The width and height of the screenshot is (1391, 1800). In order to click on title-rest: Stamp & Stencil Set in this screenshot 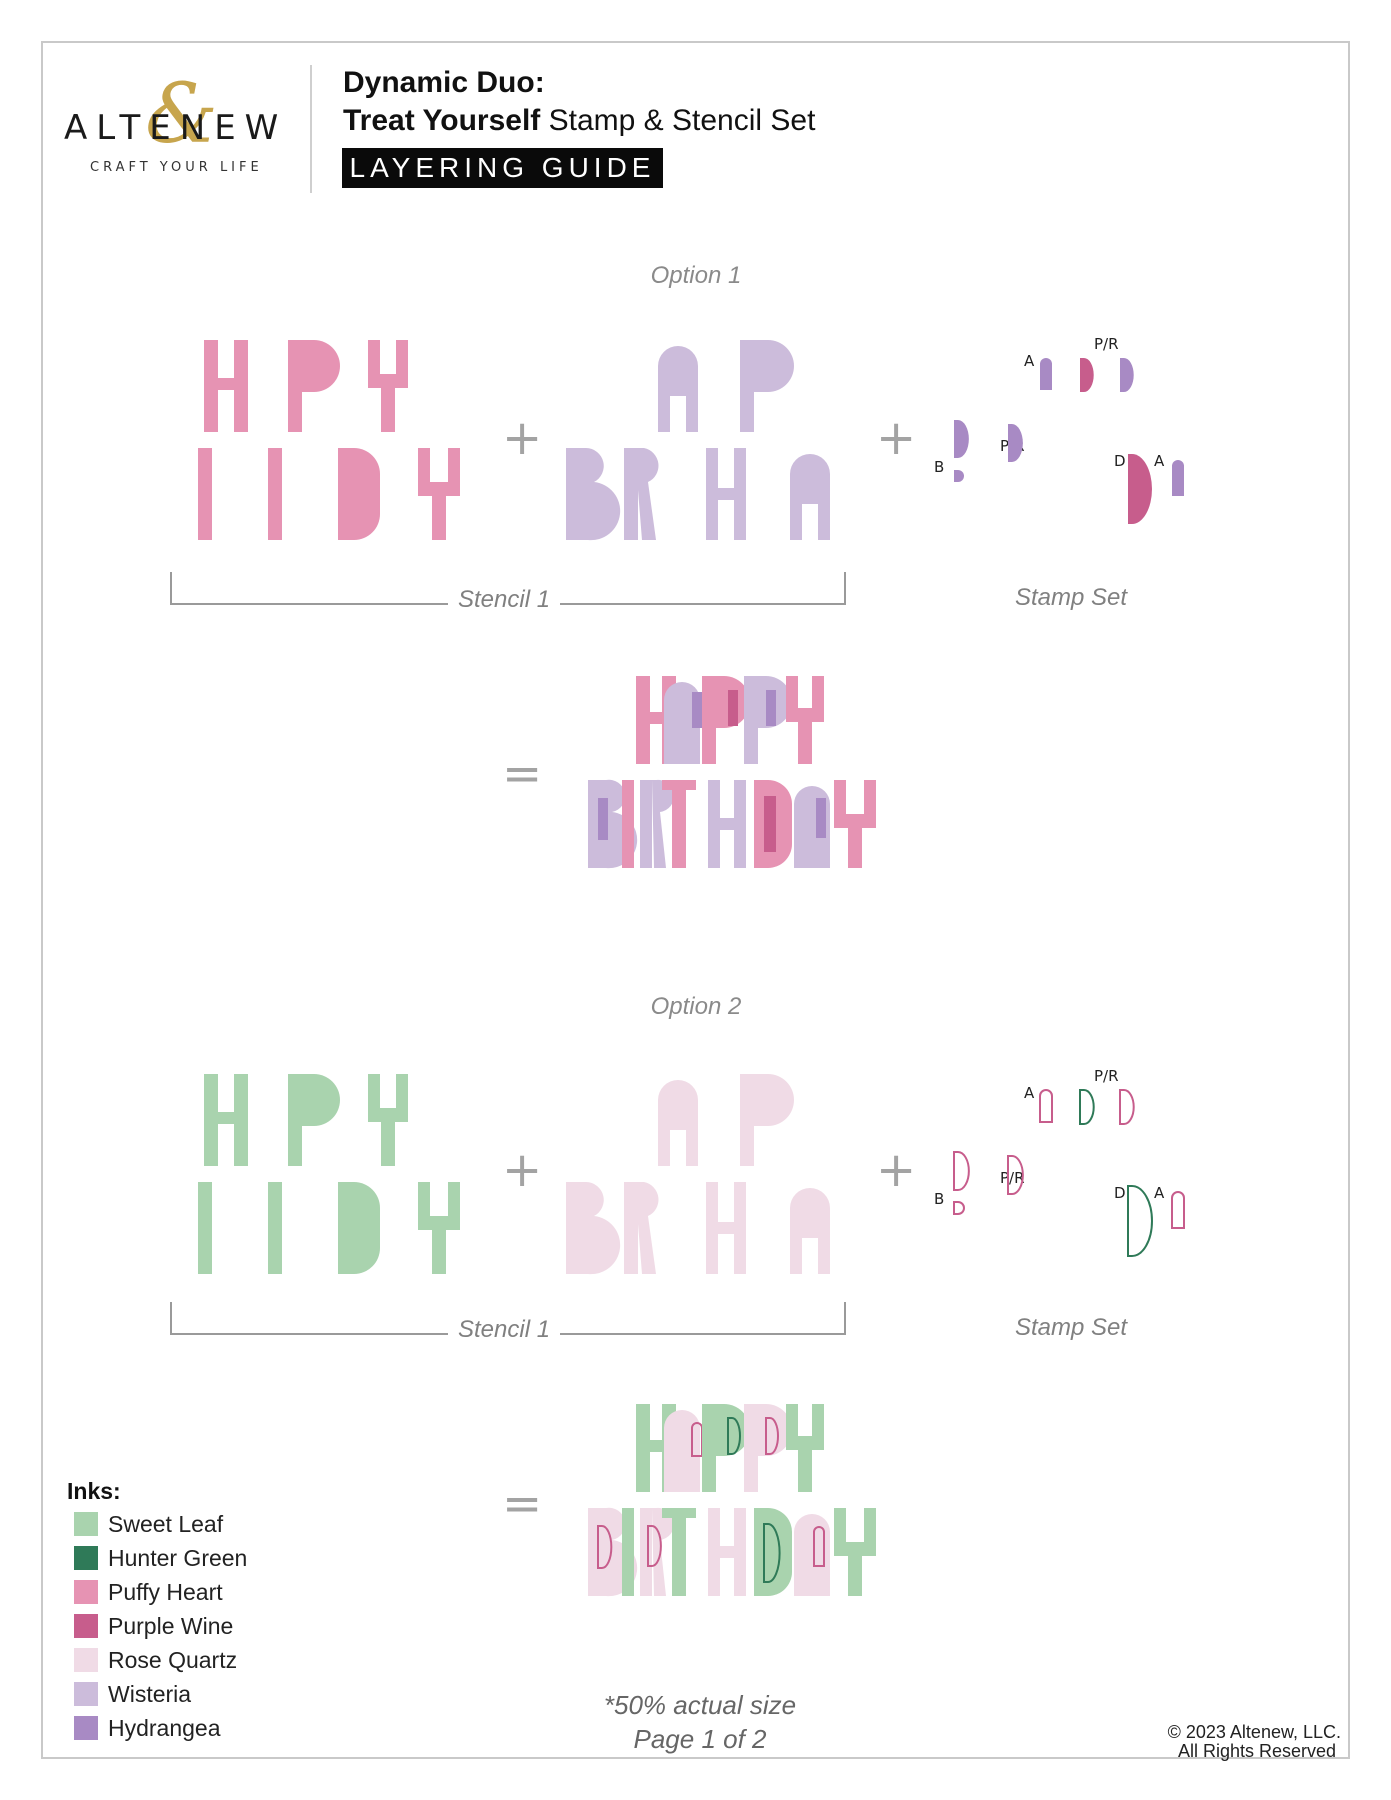, I will do `click(678, 120)`.